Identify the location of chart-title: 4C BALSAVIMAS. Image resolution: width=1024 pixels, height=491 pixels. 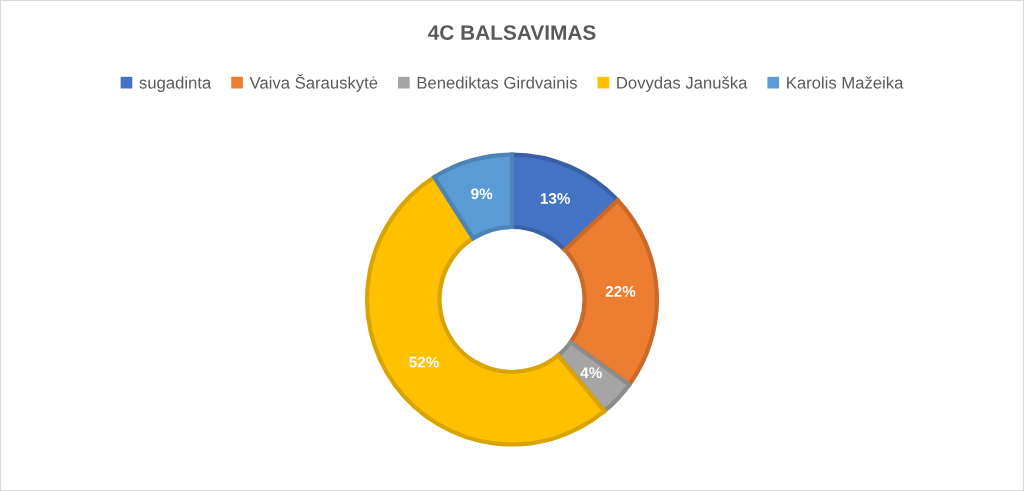
(512, 32).